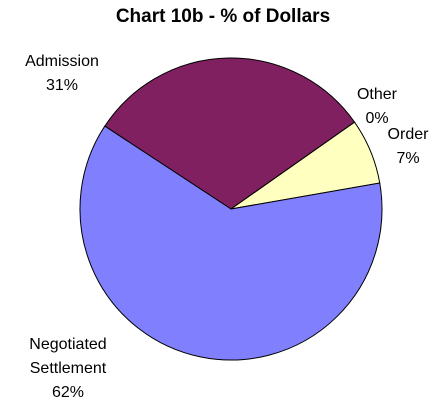 The image size is (446, 404). Describe the element at coordinates (62, 74) in the screenshot. I see `slice-label: Admission 31%` at that location.